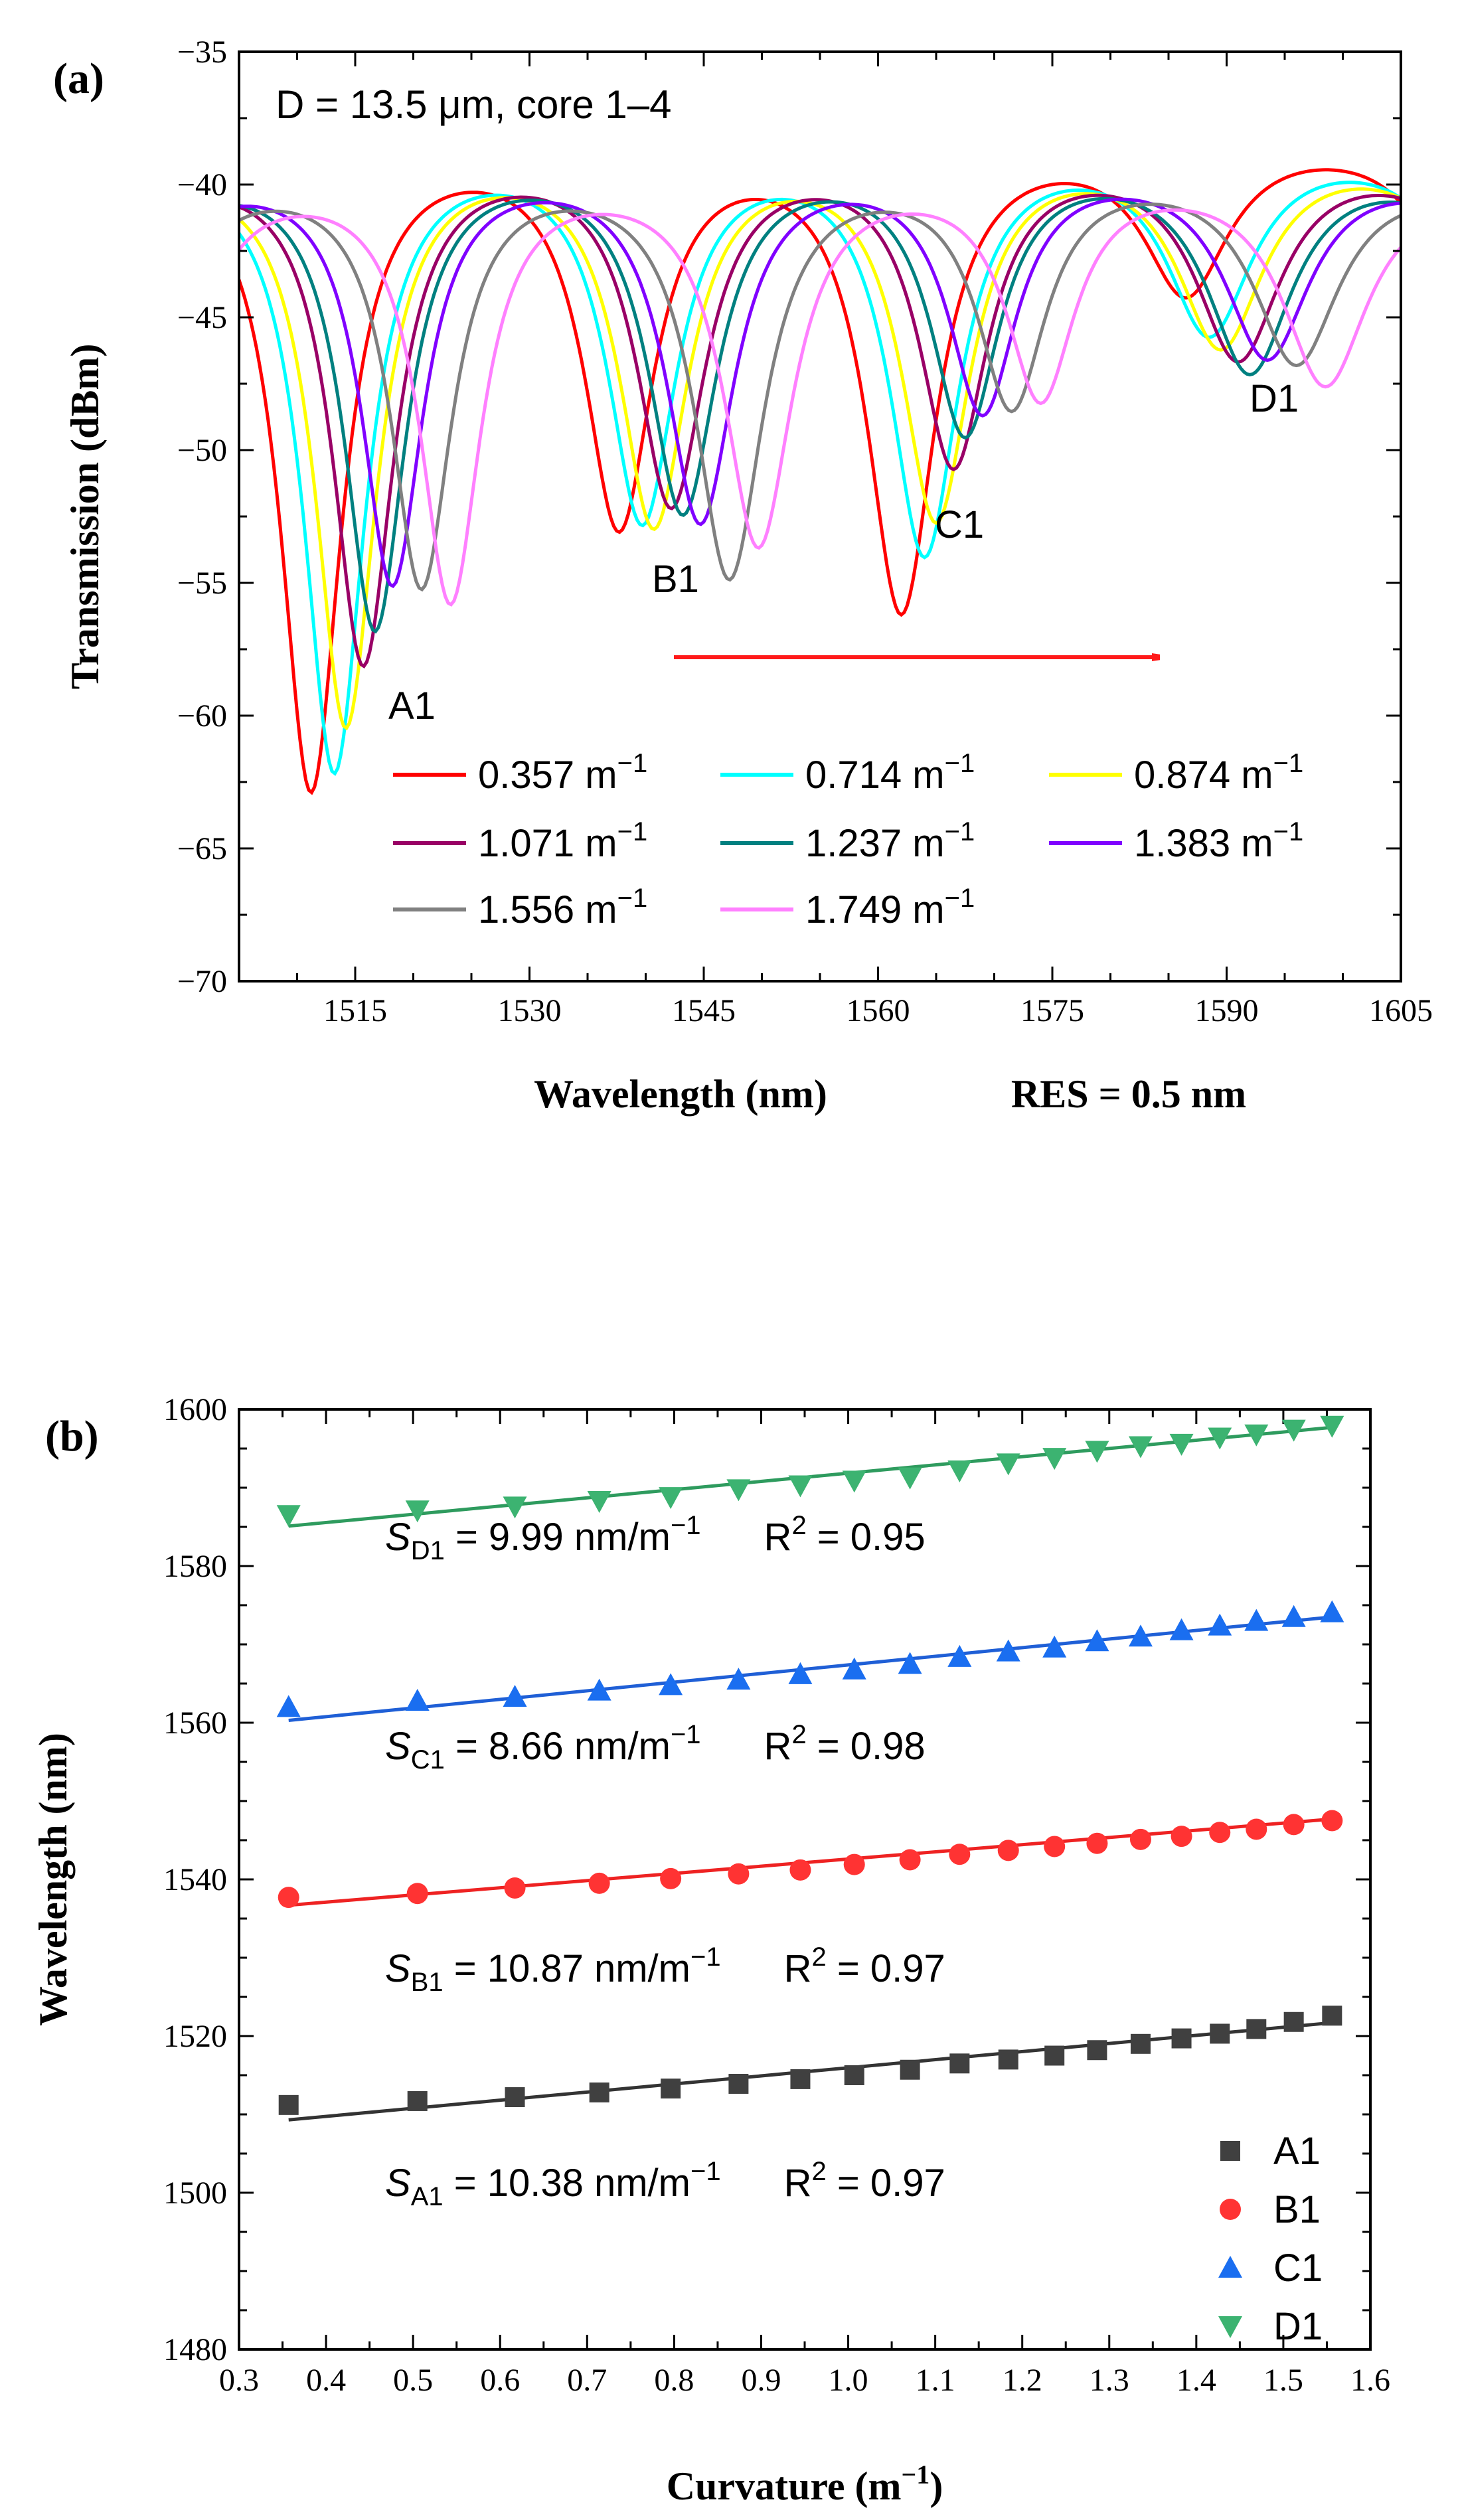 The width and height of the screenshot is (1458, 2520). What do you see at coordinates (567, 1968) in the screenshot?
I see `fit-stat-b1-text: = 10.87 nm/m` at bounding box center [567, 1968].